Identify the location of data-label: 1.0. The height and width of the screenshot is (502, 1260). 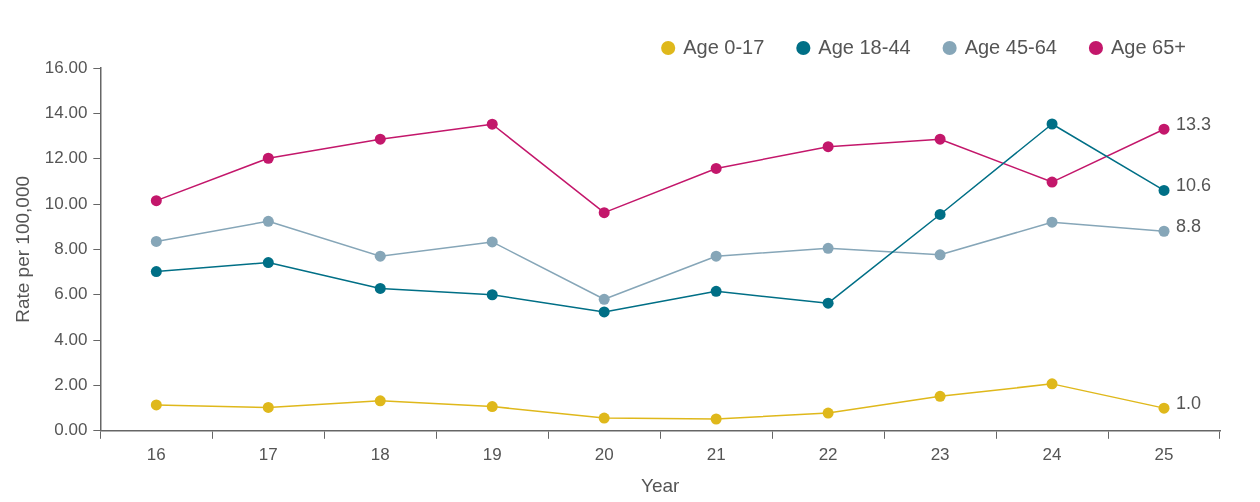
(1189, 403).